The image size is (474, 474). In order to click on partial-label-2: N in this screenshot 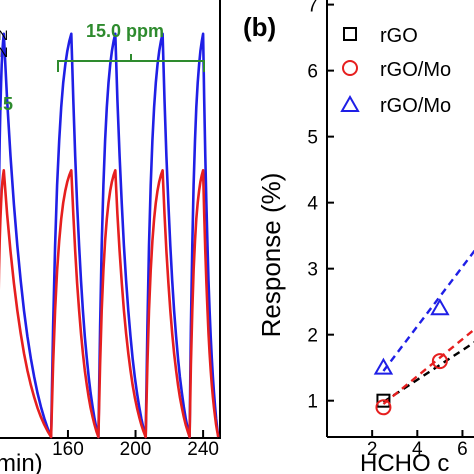, I will do `click(4, 35)`.